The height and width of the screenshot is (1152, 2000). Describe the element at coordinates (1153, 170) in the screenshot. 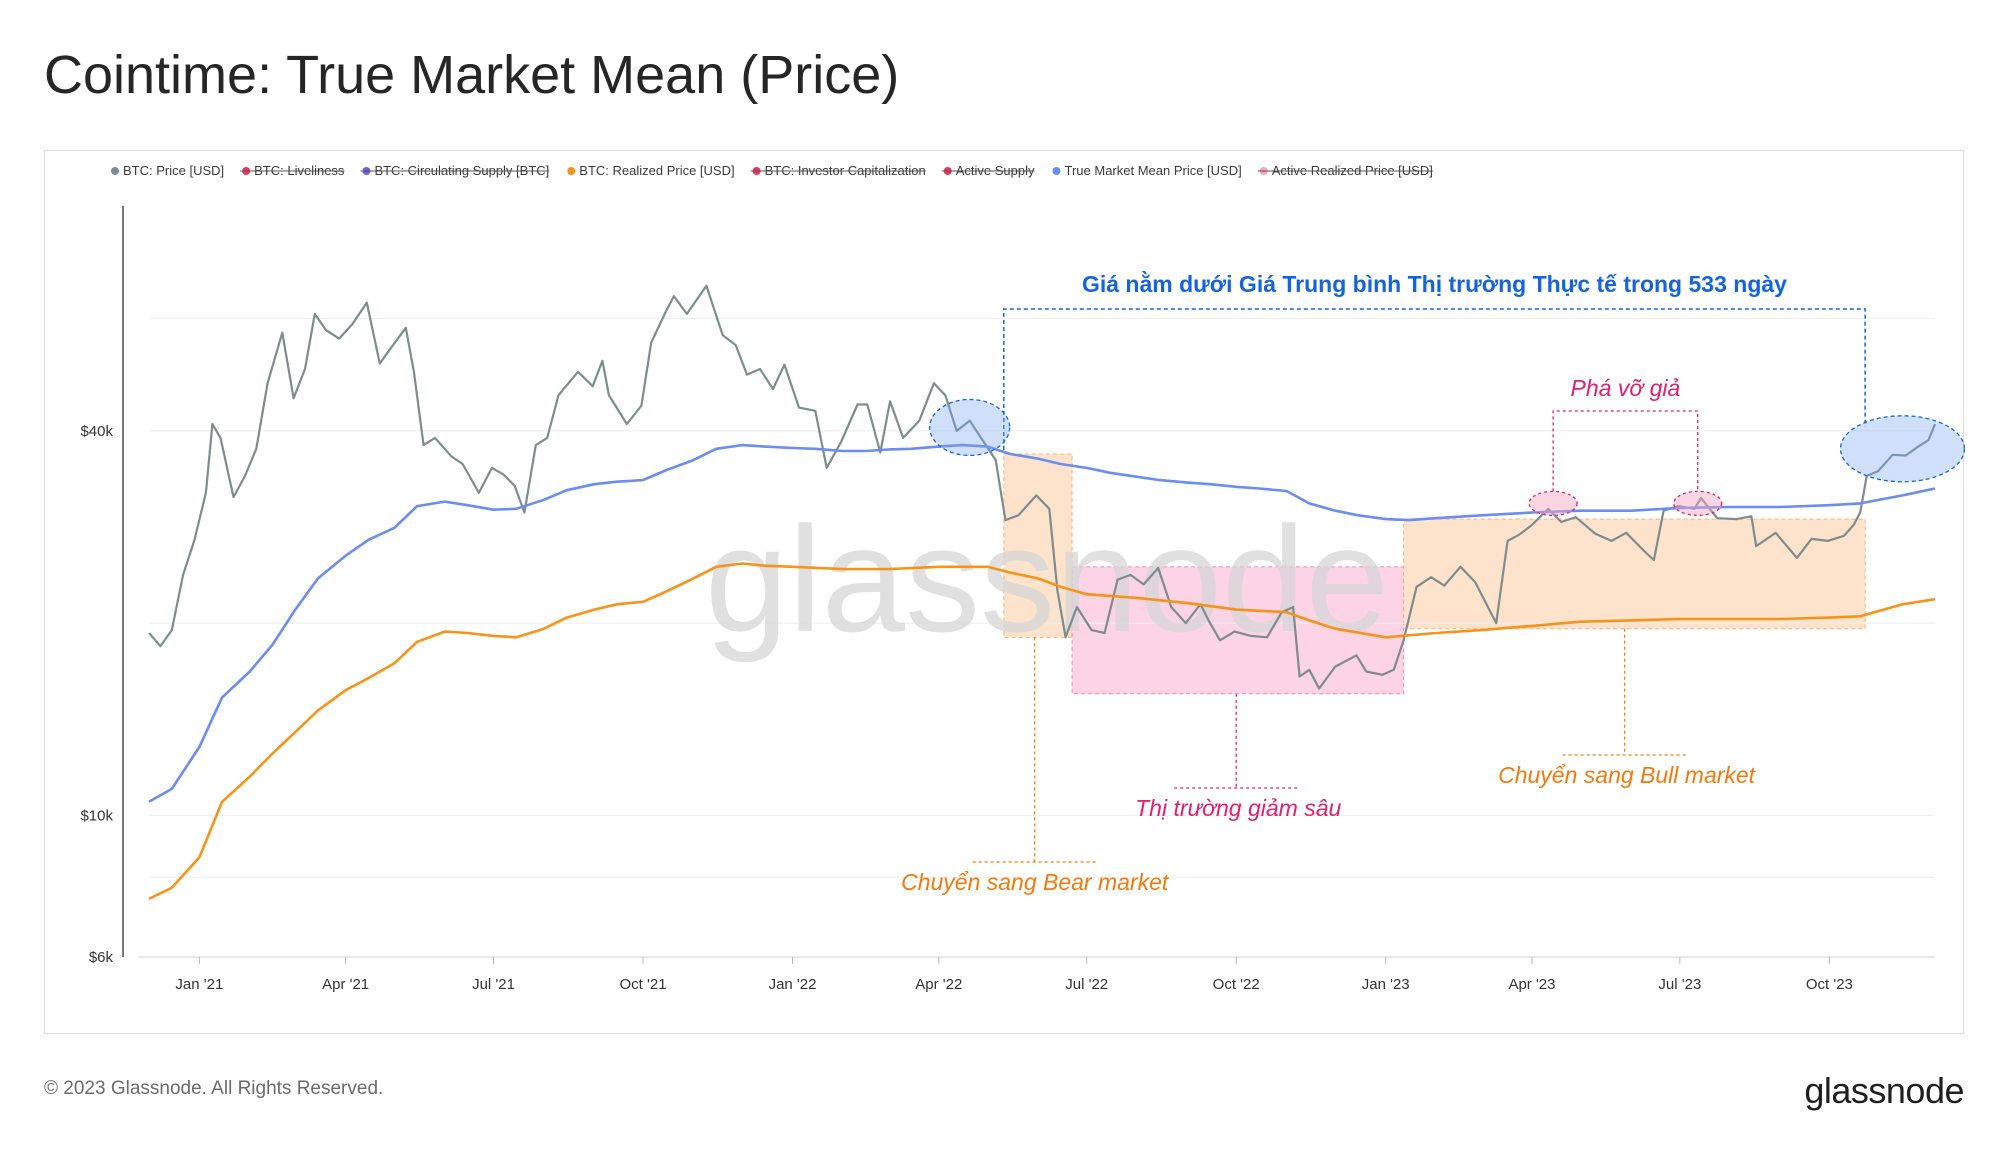

I see `legend-label: True Market Mean Price [USD]` at that location.